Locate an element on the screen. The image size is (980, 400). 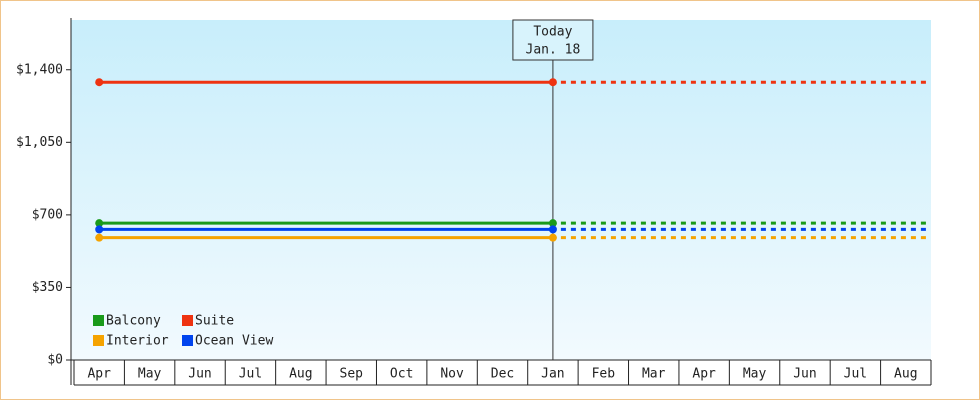
x-tick-label: Jan is located at coordinates (552, 374).